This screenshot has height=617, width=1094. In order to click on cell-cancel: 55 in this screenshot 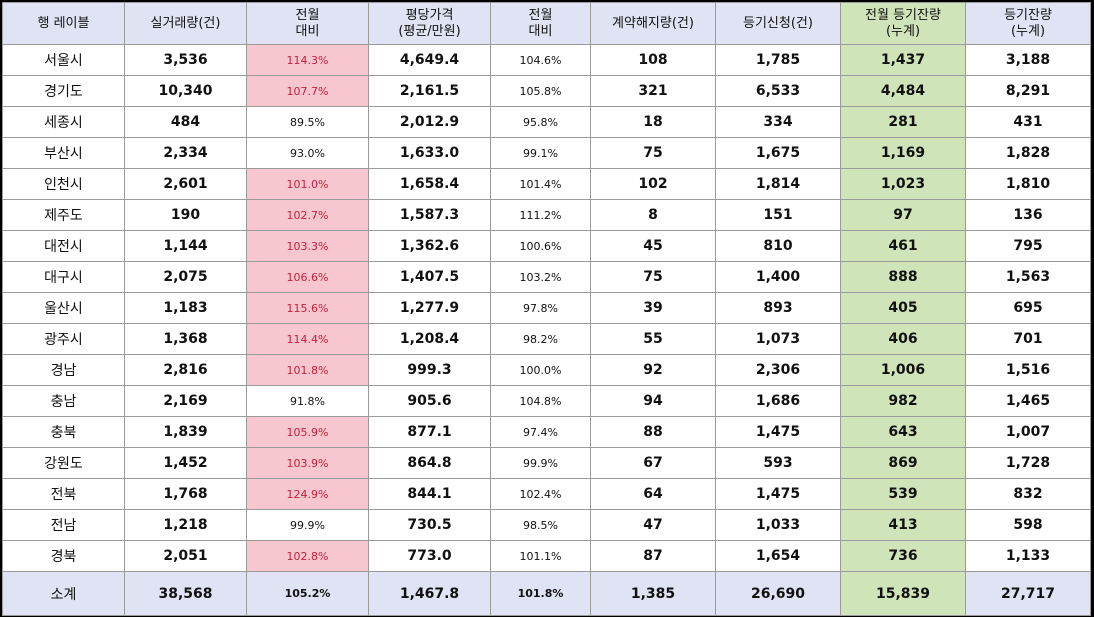, I will do `click(653, 339)`.